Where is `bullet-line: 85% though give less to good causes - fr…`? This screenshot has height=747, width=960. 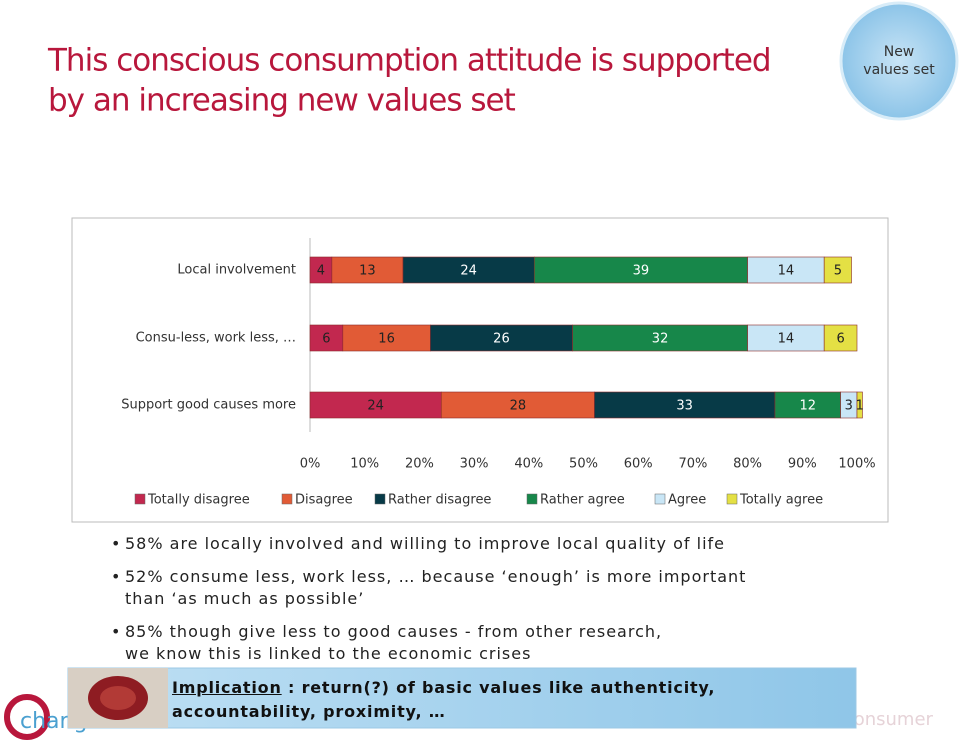 bullet-line: 85% though give less to good causes - fr… is located at coordinates (394, 631).